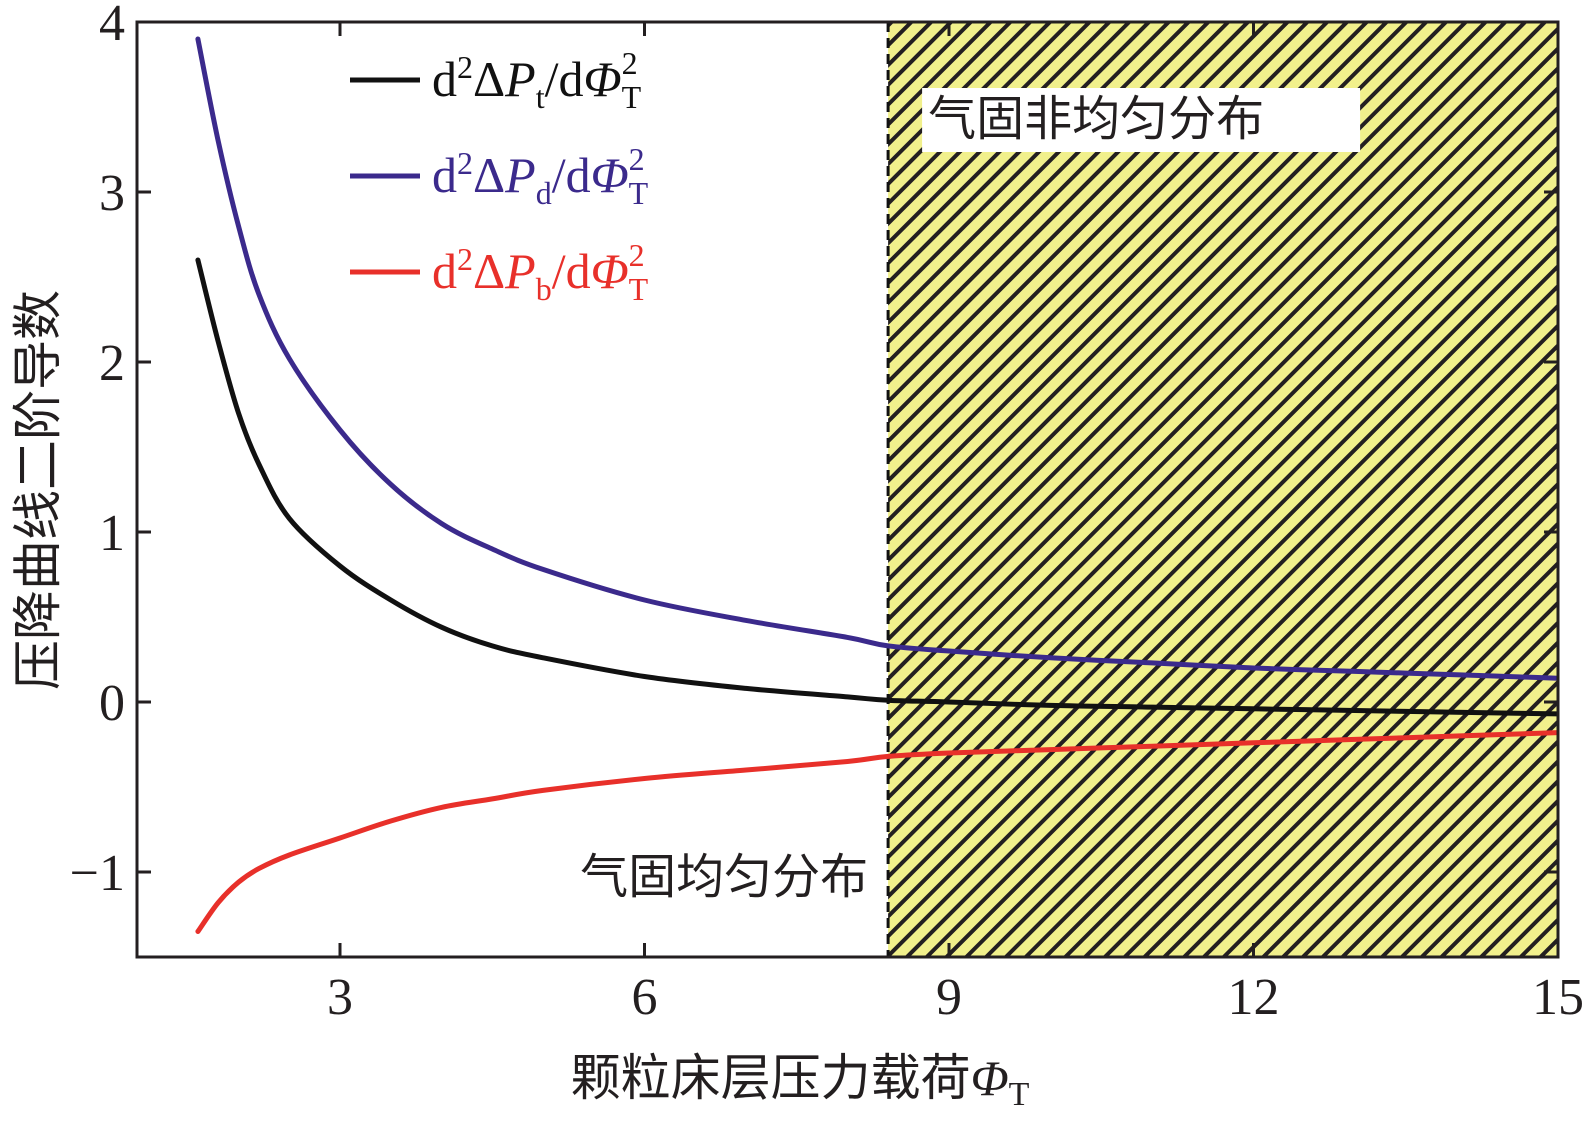  What do you see at coordinates (112, 533) in the screenshot?
I see `y-tick-label: 1` at bounding box center [112, 533].